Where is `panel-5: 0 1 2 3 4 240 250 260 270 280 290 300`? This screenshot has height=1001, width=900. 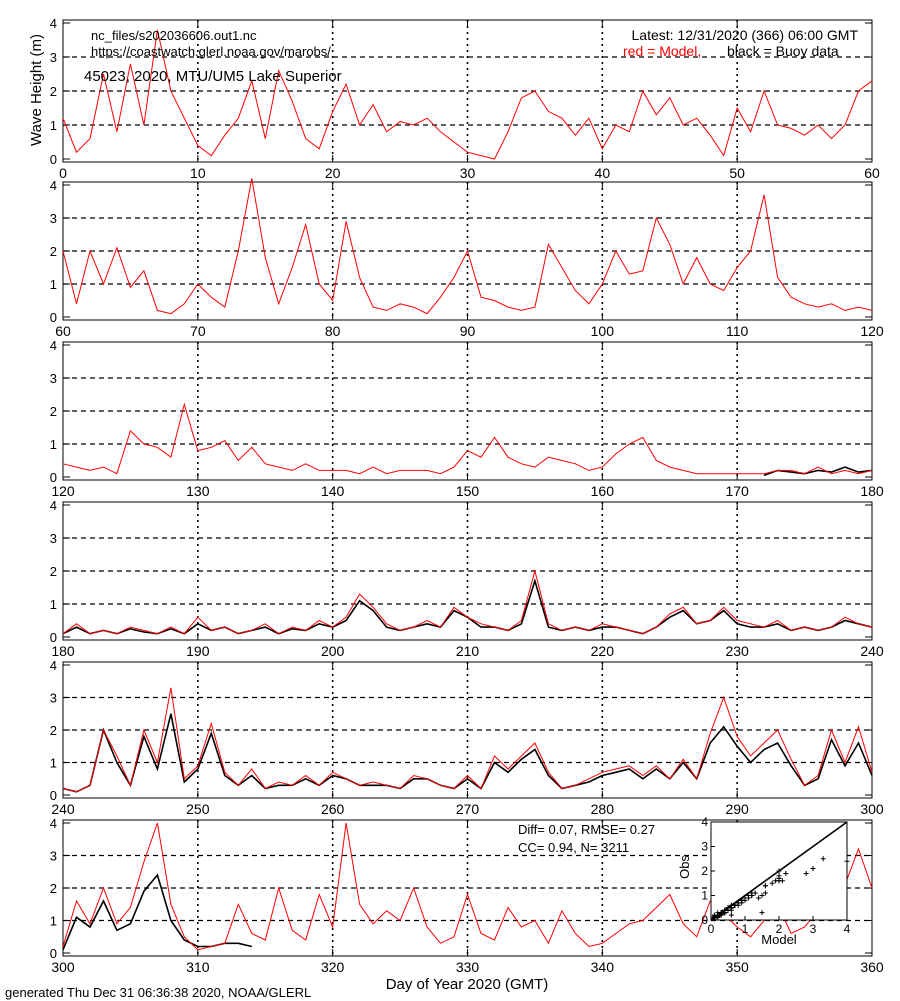
panel-5: 0 1 2 3 4 240 250 260 270 280 290 300 is located at coordinates (467, 737).